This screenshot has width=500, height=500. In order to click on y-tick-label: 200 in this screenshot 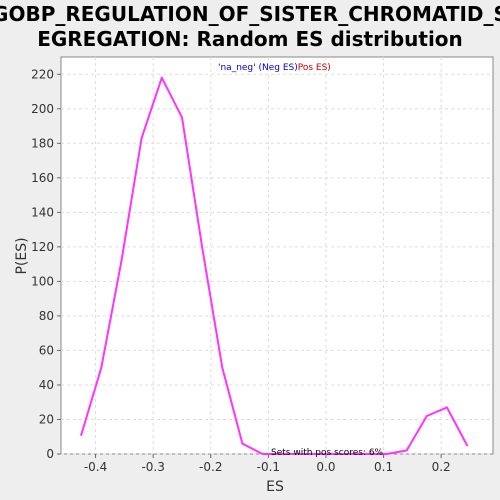, I will do `click(42, 109)`.